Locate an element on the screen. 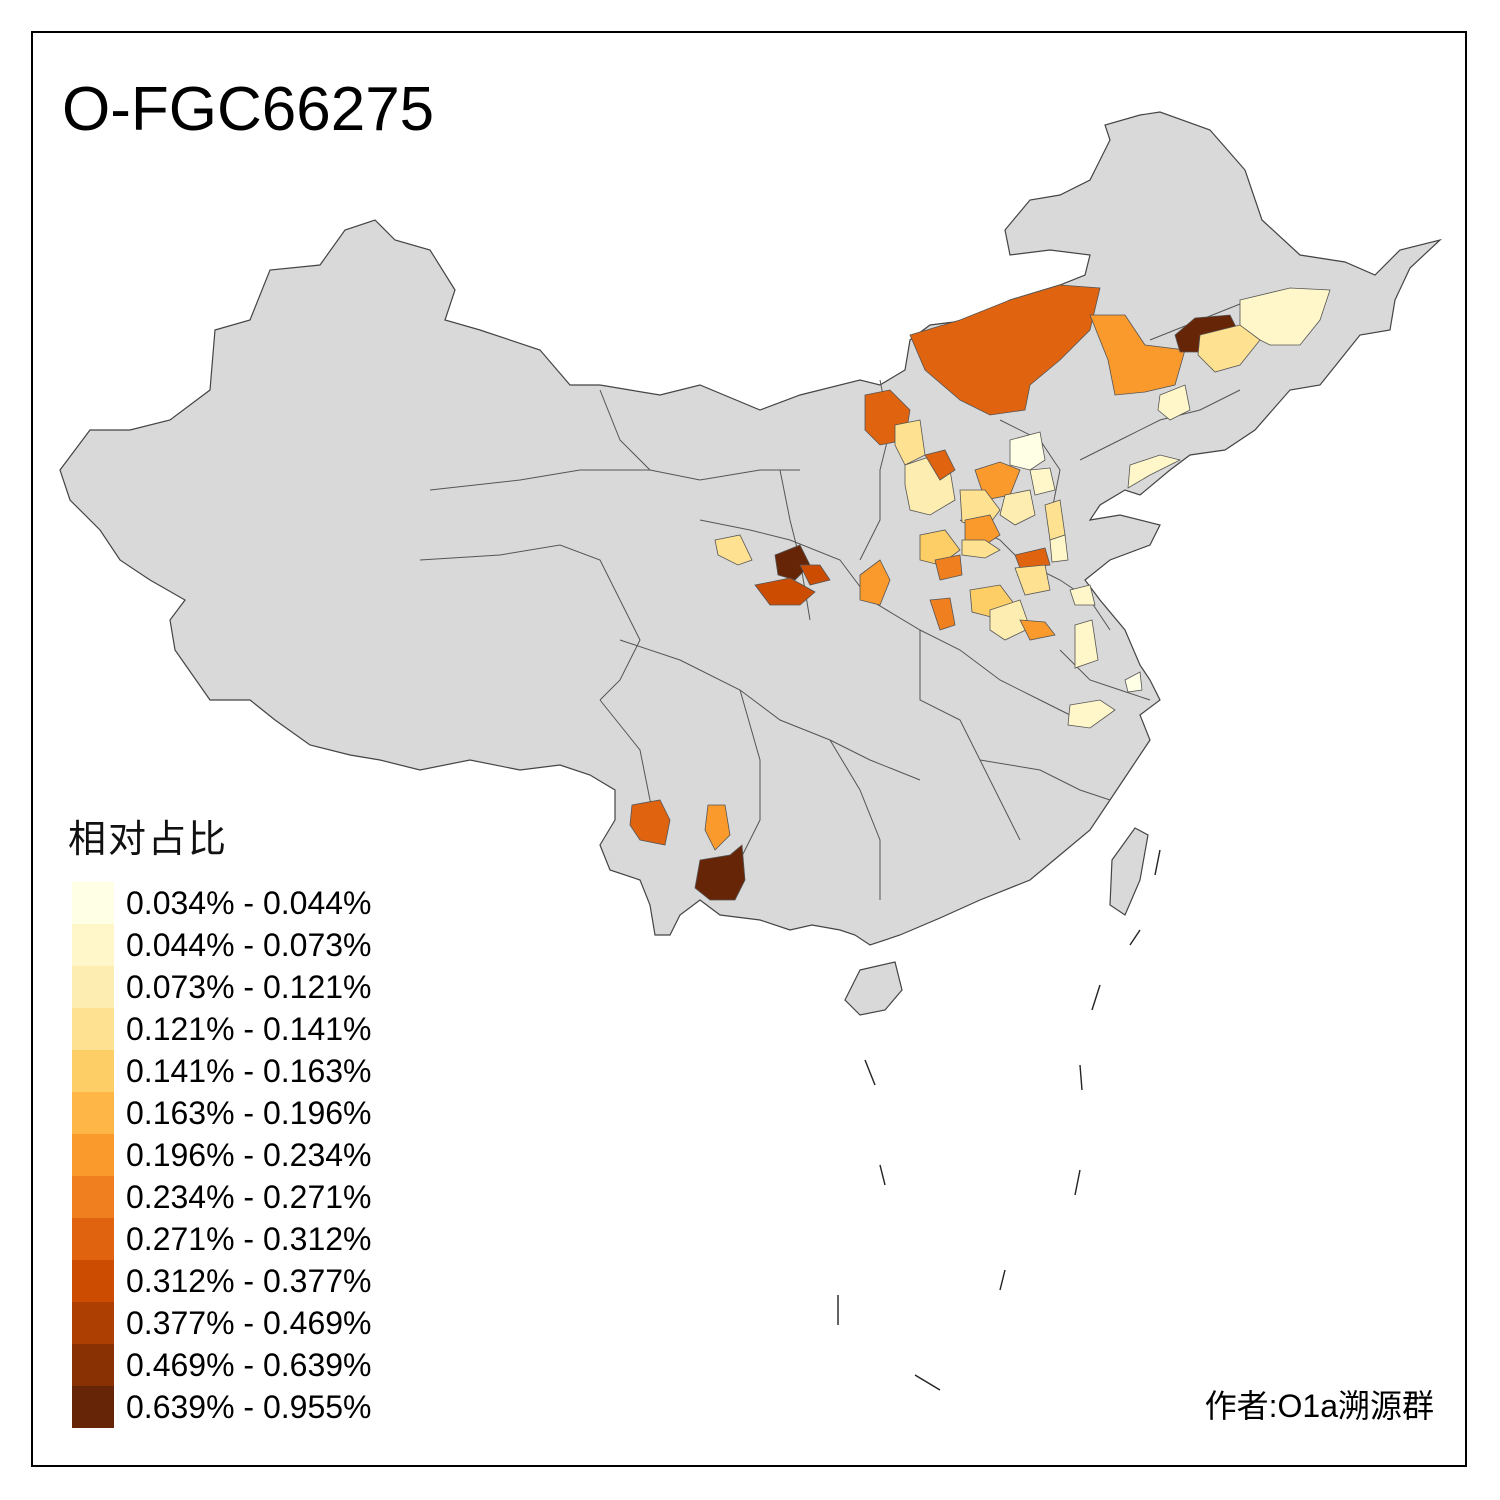 This screenshot has width=1500, height=1500. legend-item: 0.121% - 0.141% is located at coordinates (222, 1029).